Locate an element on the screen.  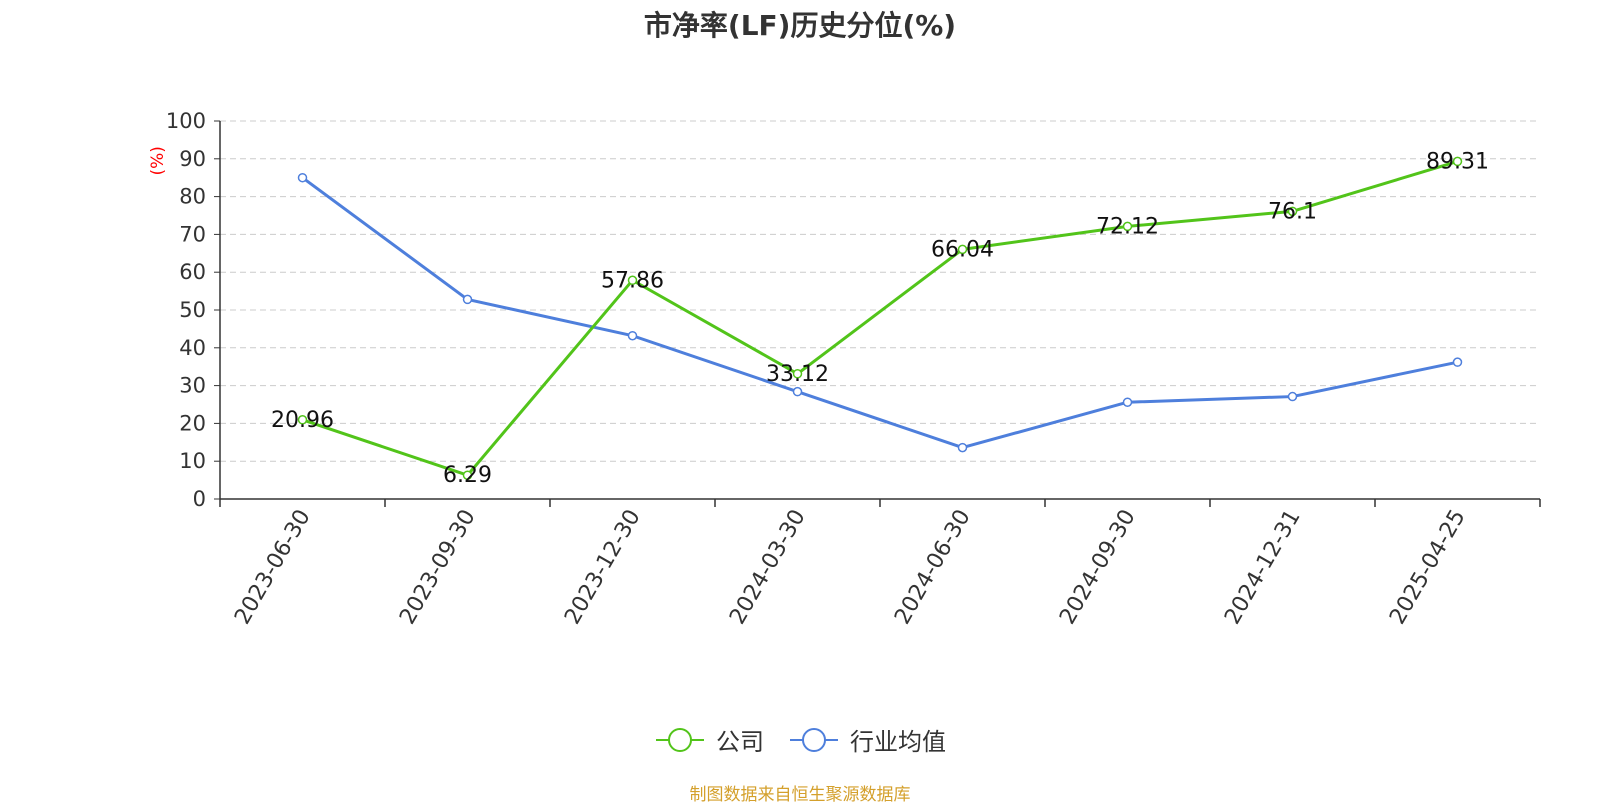
data-label: 76.1 is located at coordinates (1292, 211).